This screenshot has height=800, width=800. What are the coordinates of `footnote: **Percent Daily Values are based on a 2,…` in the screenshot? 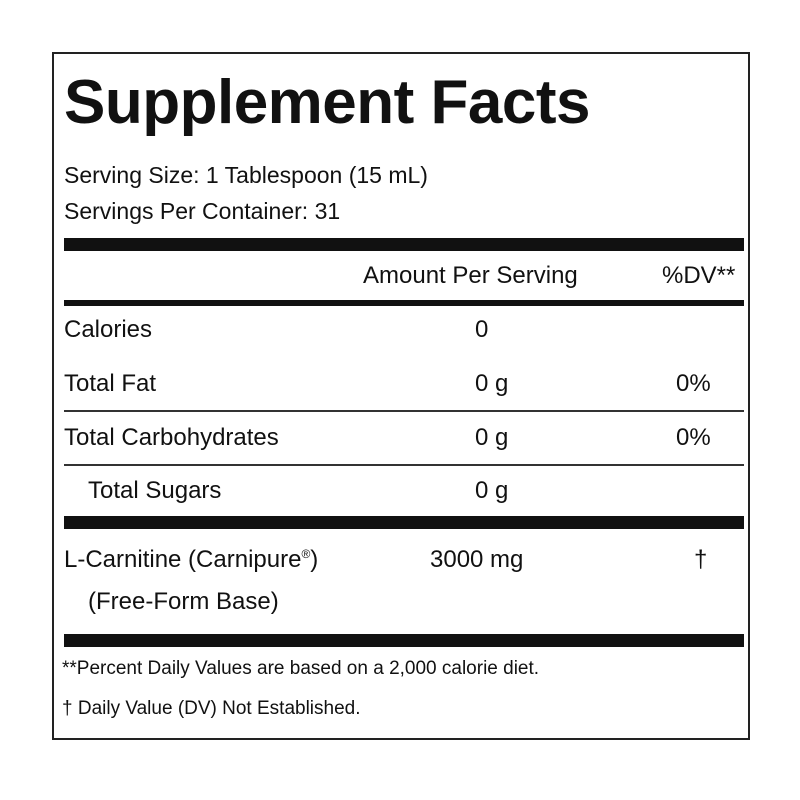 It's located at (301, 668).